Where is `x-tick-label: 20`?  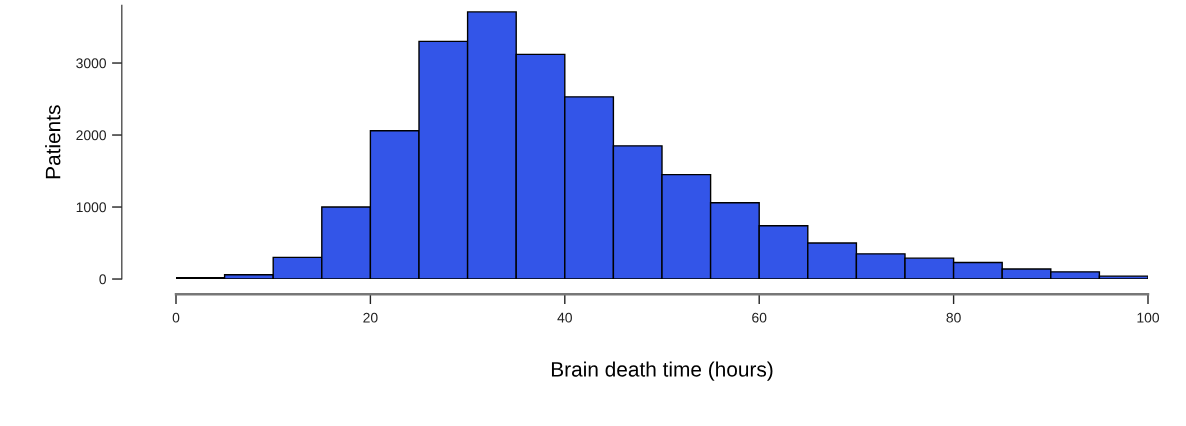
x-tick-label: 20 is located at coordinates (370, 317).